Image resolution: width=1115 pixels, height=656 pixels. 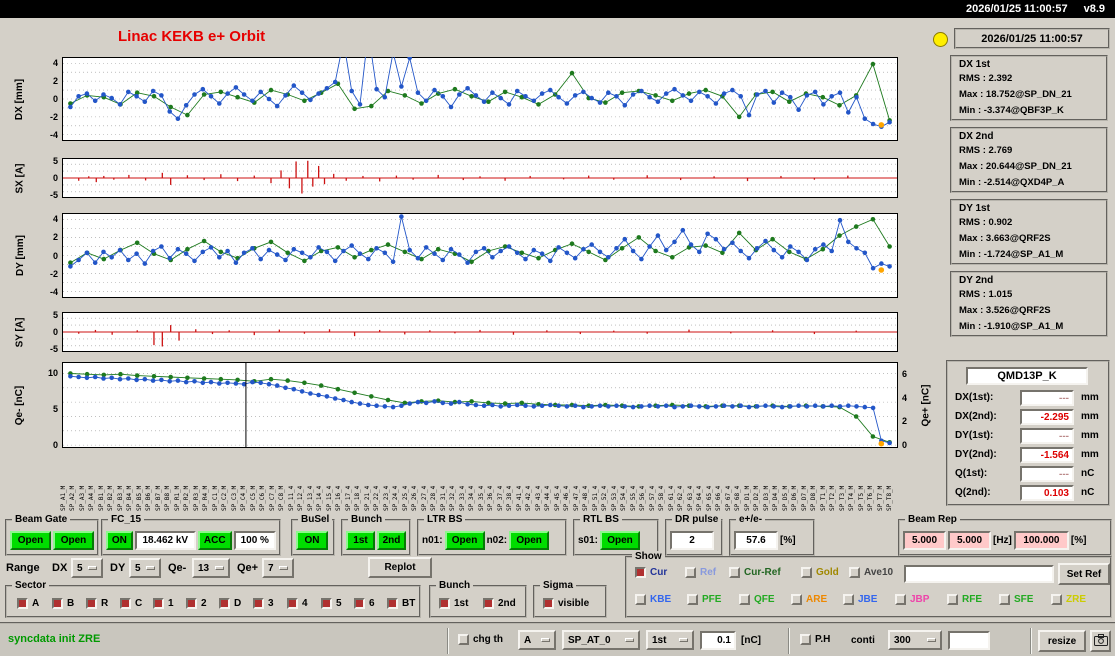 I want to click on dx-plot, so click(x=480, y=85).